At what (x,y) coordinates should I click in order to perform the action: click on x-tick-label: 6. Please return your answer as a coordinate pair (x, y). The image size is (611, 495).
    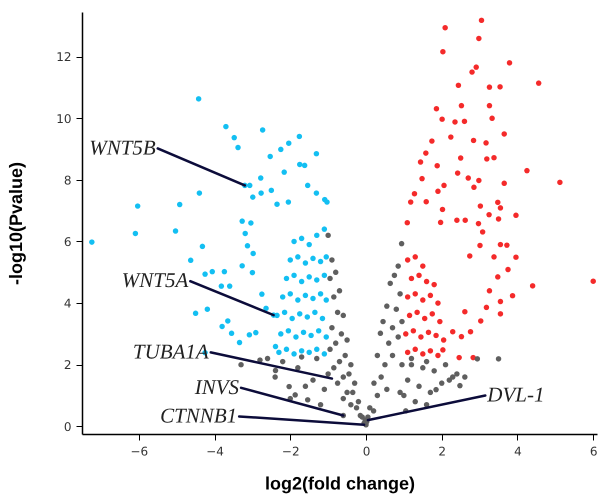
    Looking at the image, I should click on (594, 451).